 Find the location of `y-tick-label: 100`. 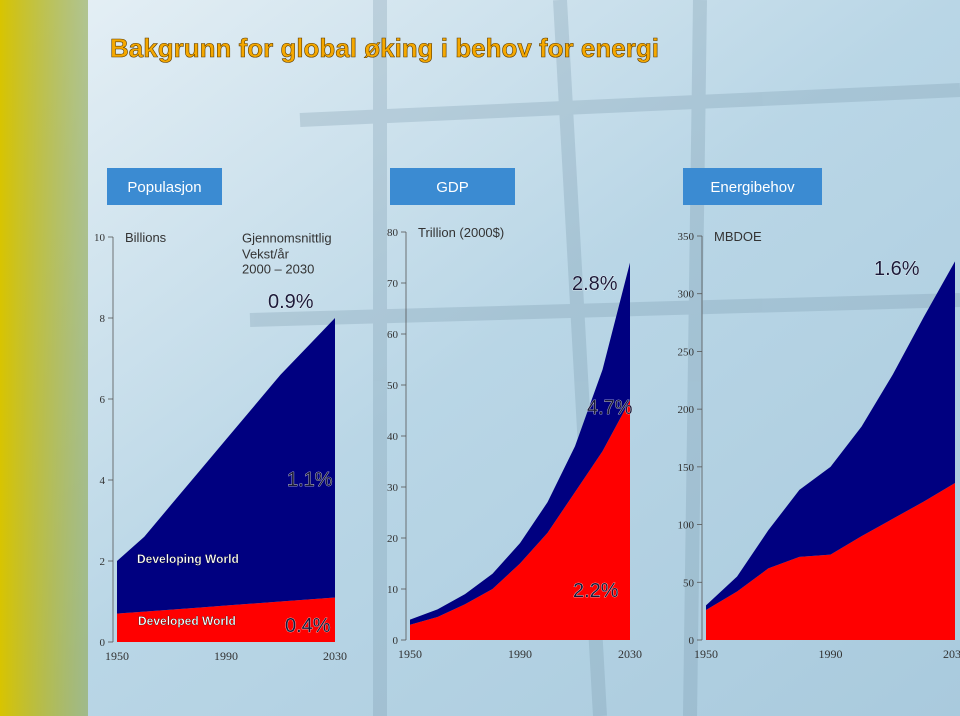

y-tick-label: 100 is located at coordinates (686, 526).